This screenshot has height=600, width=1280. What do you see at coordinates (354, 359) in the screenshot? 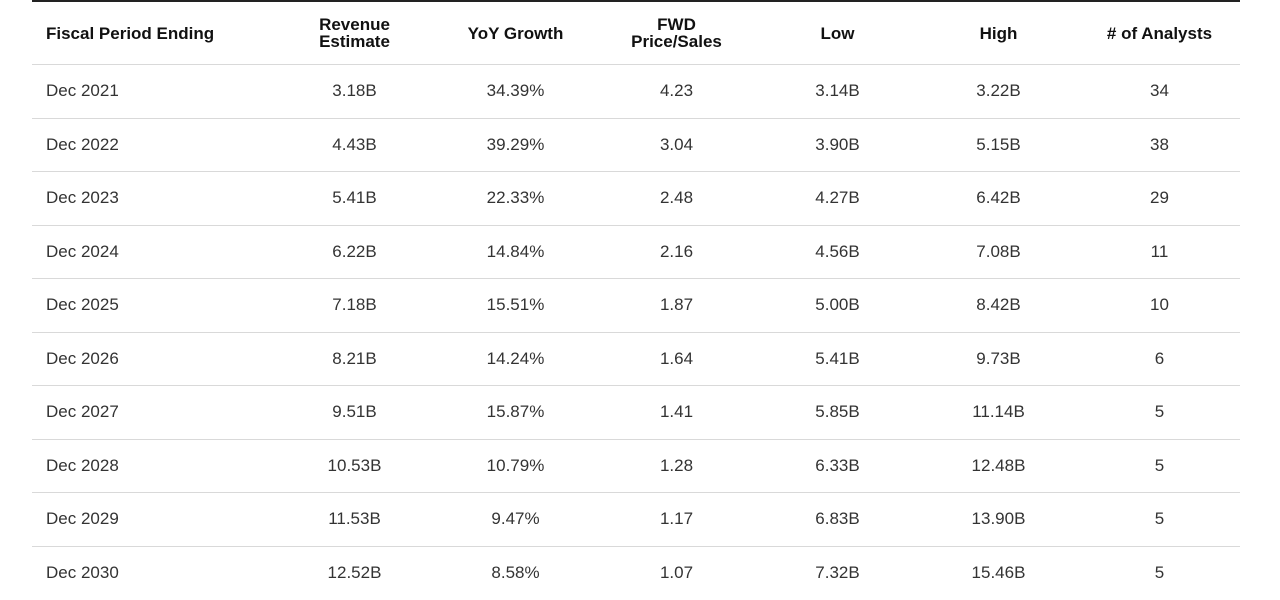
I see `value-cell: 8.21B` at bounding box center [354, 359].